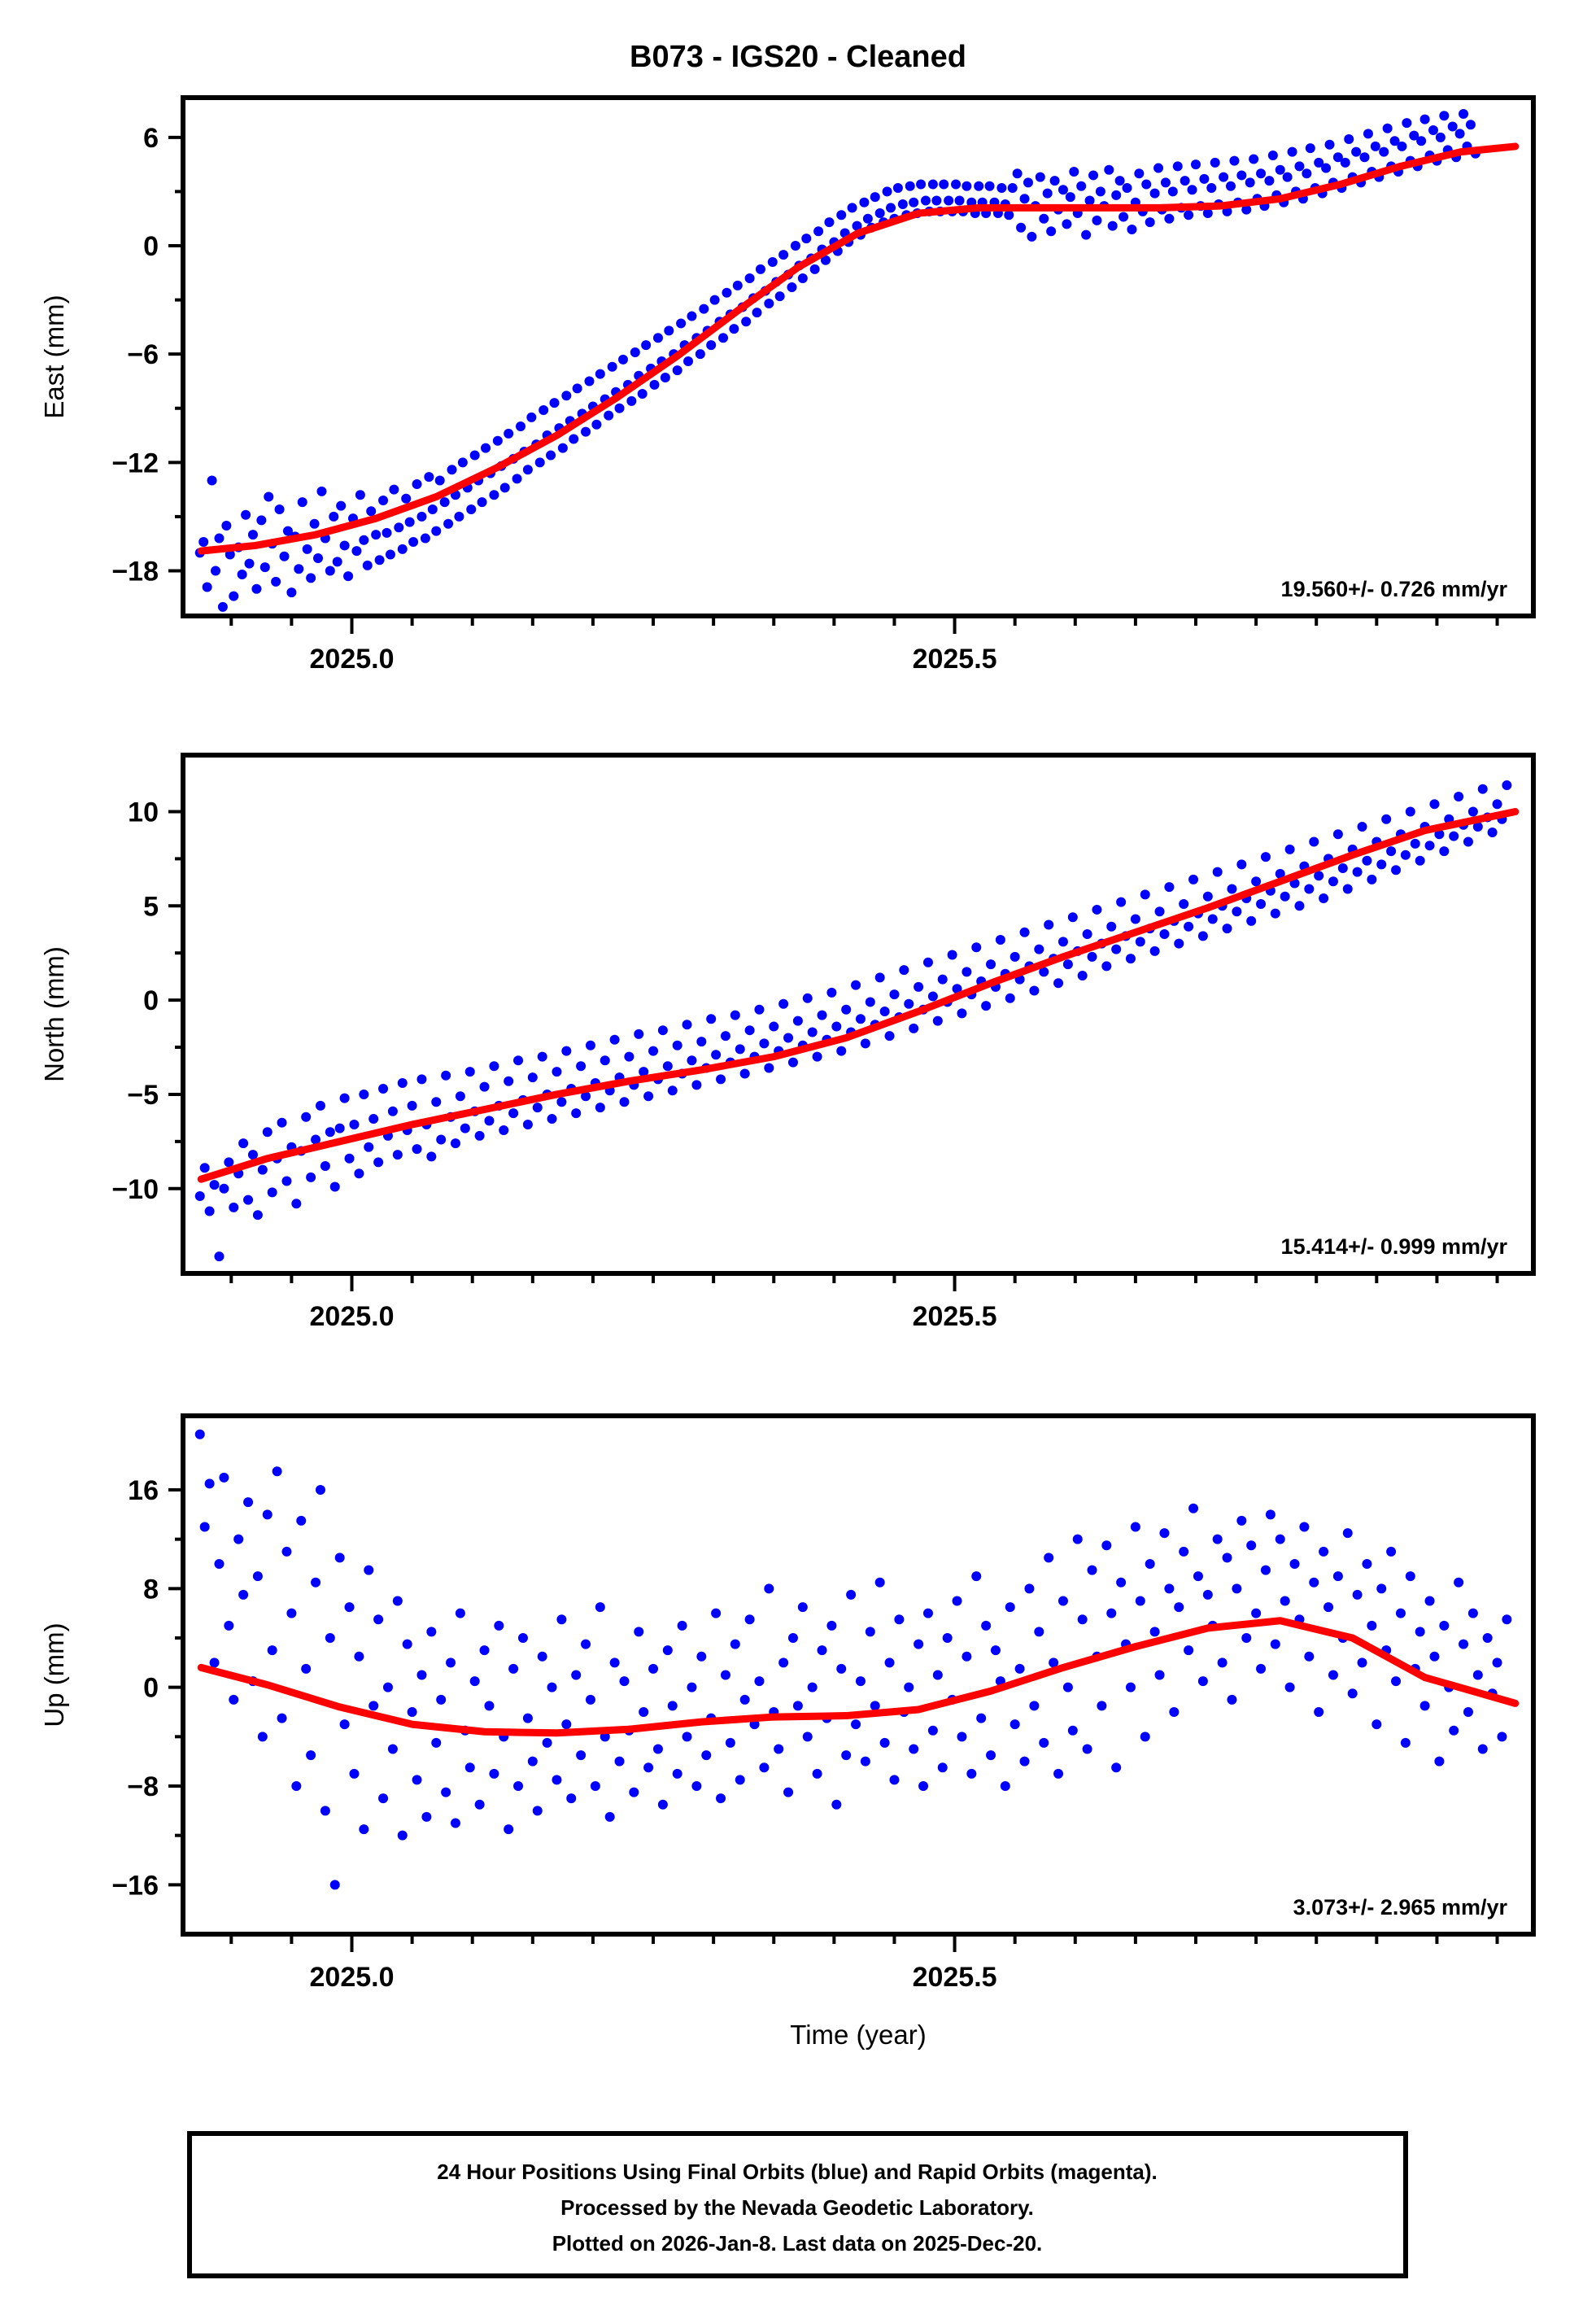 This screenshot has width=1596, height=2306. Describe the element at coordinates (151, 246) in the screenshot. I see `y-tick-label-east: 0` at that location.